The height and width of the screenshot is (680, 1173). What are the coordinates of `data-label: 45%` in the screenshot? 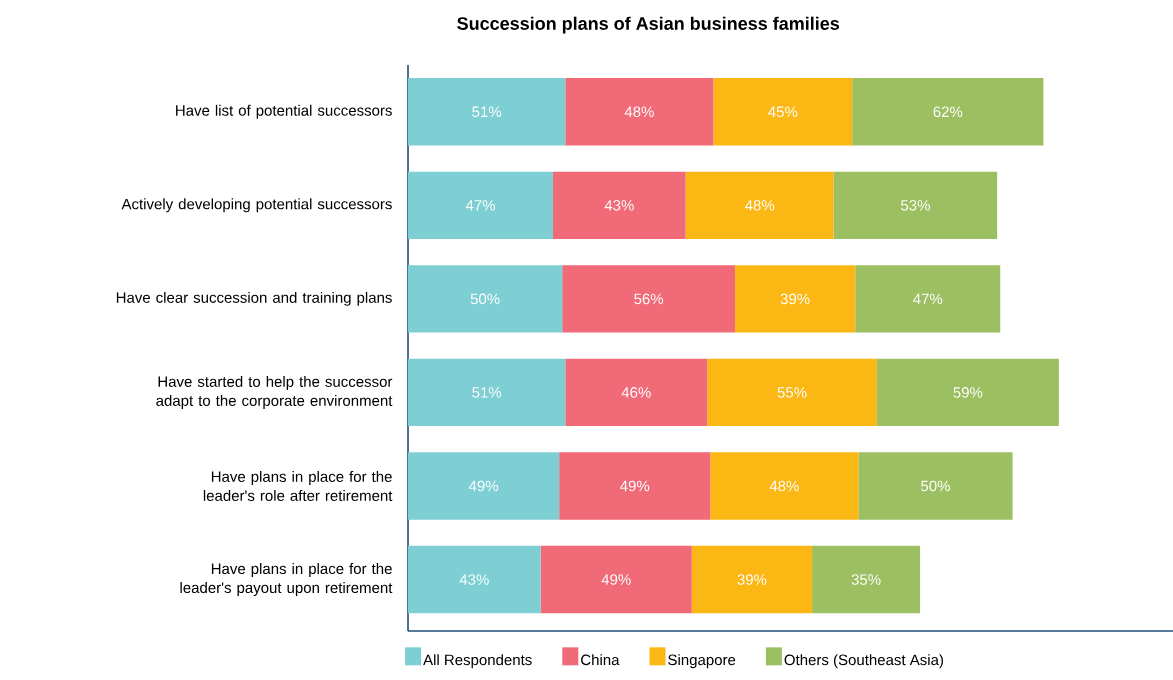 It's located at (783, 112).